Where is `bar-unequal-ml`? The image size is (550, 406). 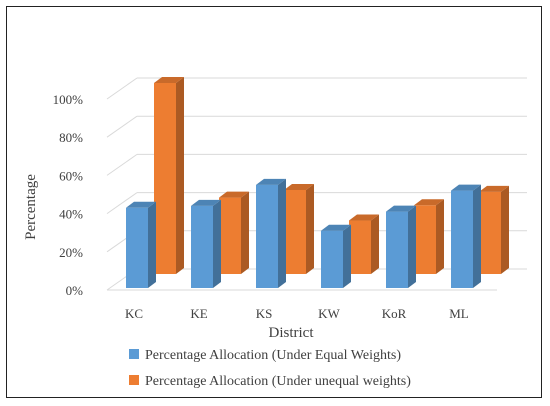 bar-unequal-ml is located at coordinates (494, 229).